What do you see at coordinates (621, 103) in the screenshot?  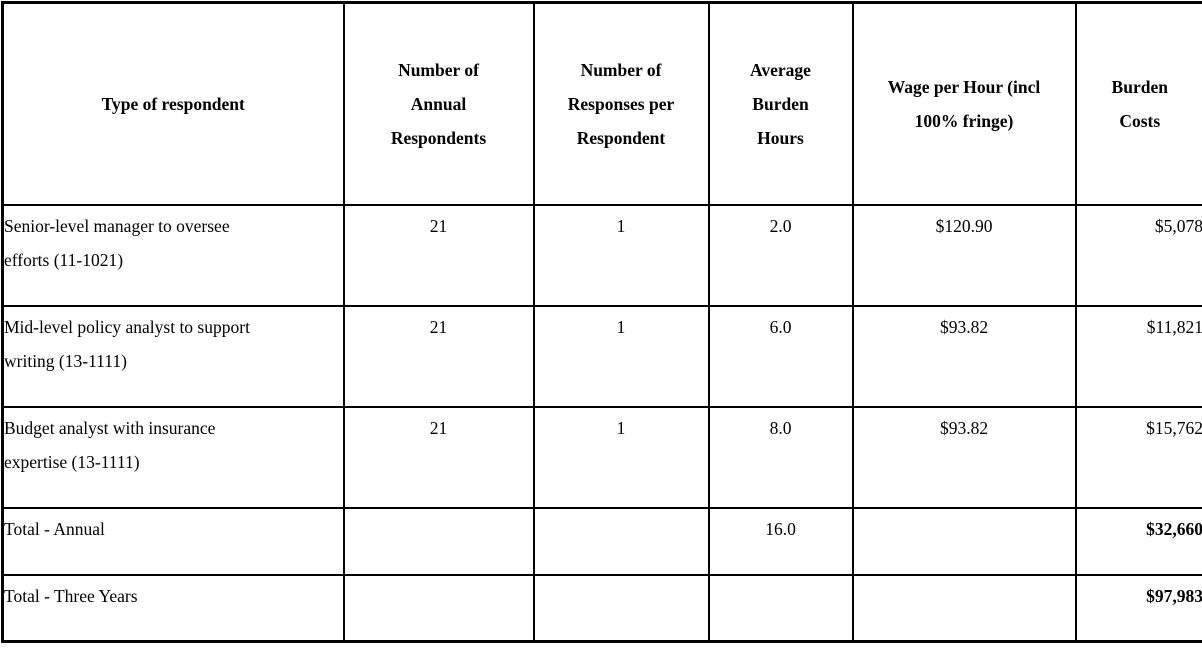 I see `column-header-responses-per-respondent: Number of Responses per Respondent` at bounding box center [621, 103].